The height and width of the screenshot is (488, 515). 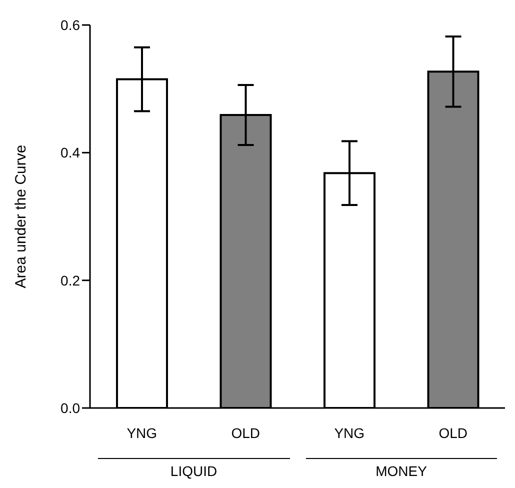 I want to click on text: LIQUID, so click(x=194, y=468).